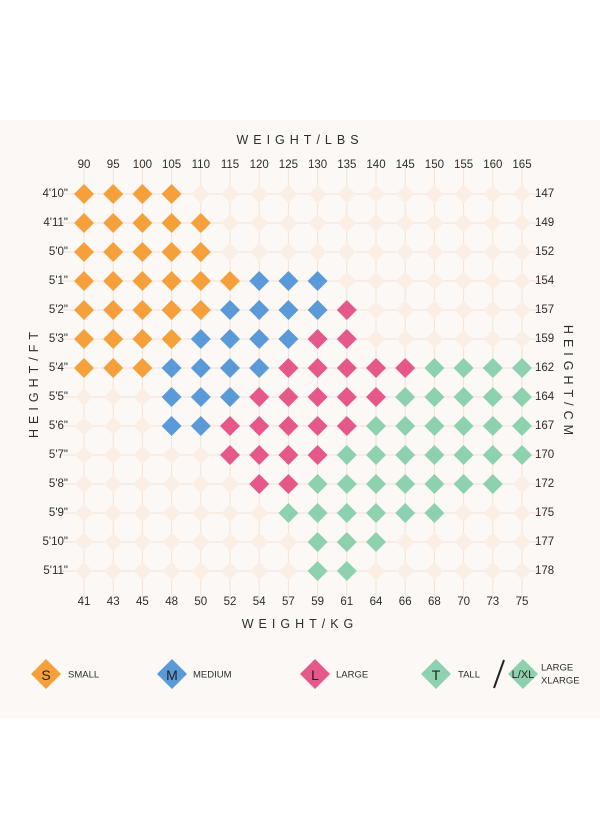 This screenshot has height=840, width=600. I want to click on tick-label-cm: 159, so click(544, 339).